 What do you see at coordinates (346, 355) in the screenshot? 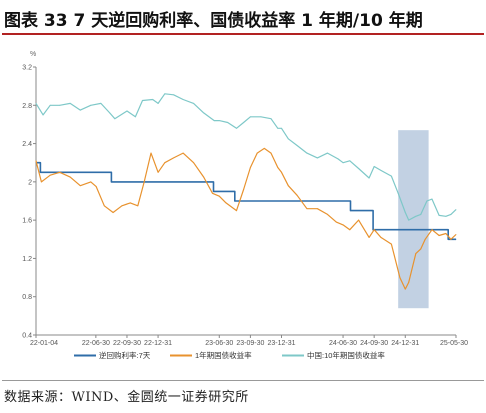
I see `legend-label: 中国:10年期国债收益率` at bounding box center [346, 355].